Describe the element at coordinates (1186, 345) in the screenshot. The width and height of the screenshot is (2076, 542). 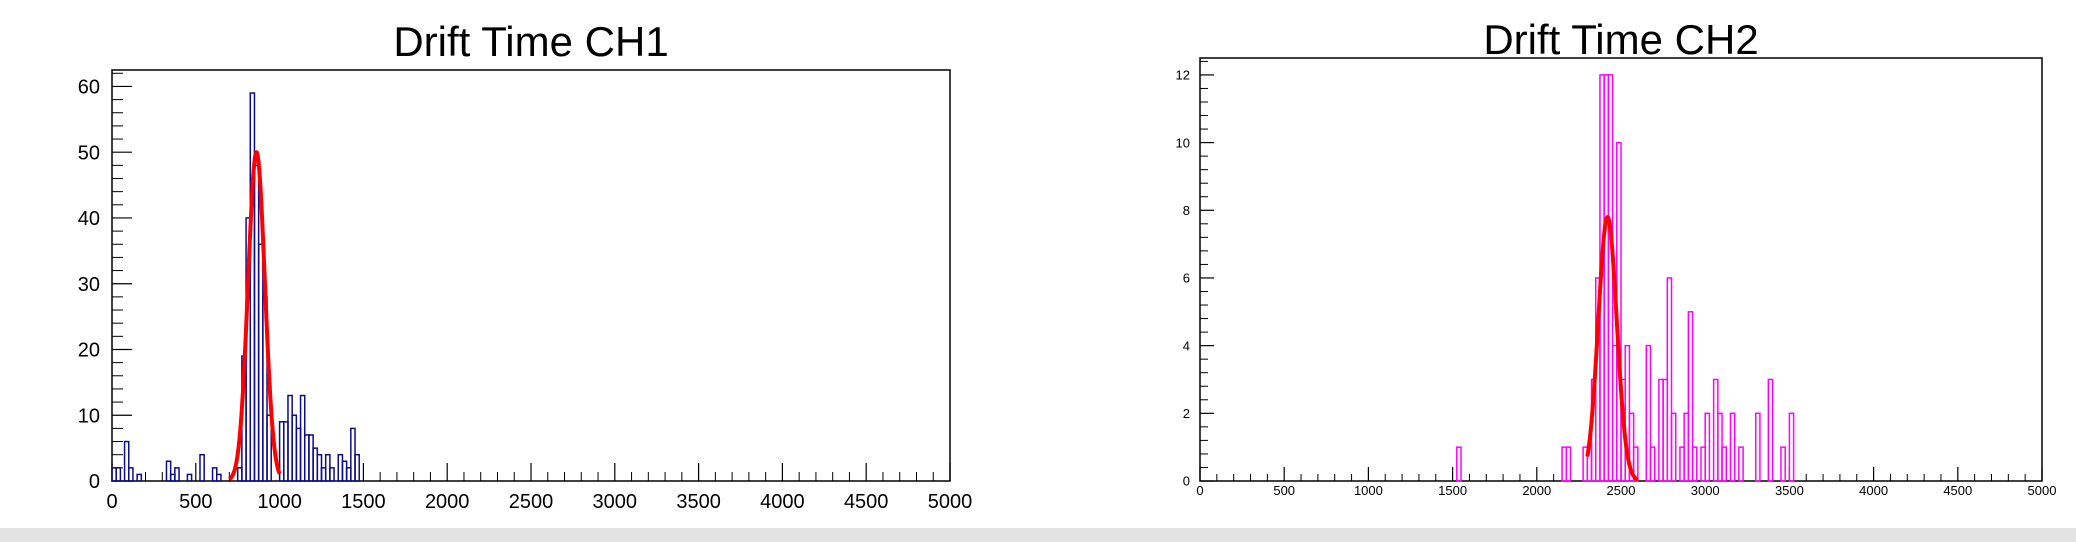
I see `y-tick-label: 4` at that location.